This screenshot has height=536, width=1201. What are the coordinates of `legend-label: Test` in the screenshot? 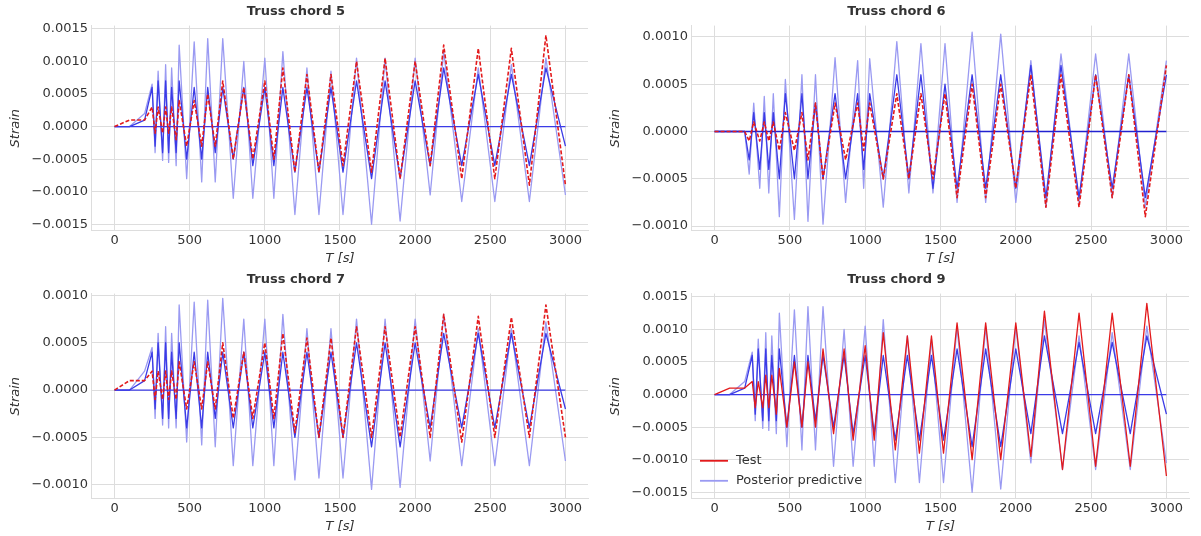 It's located at (748, 460).